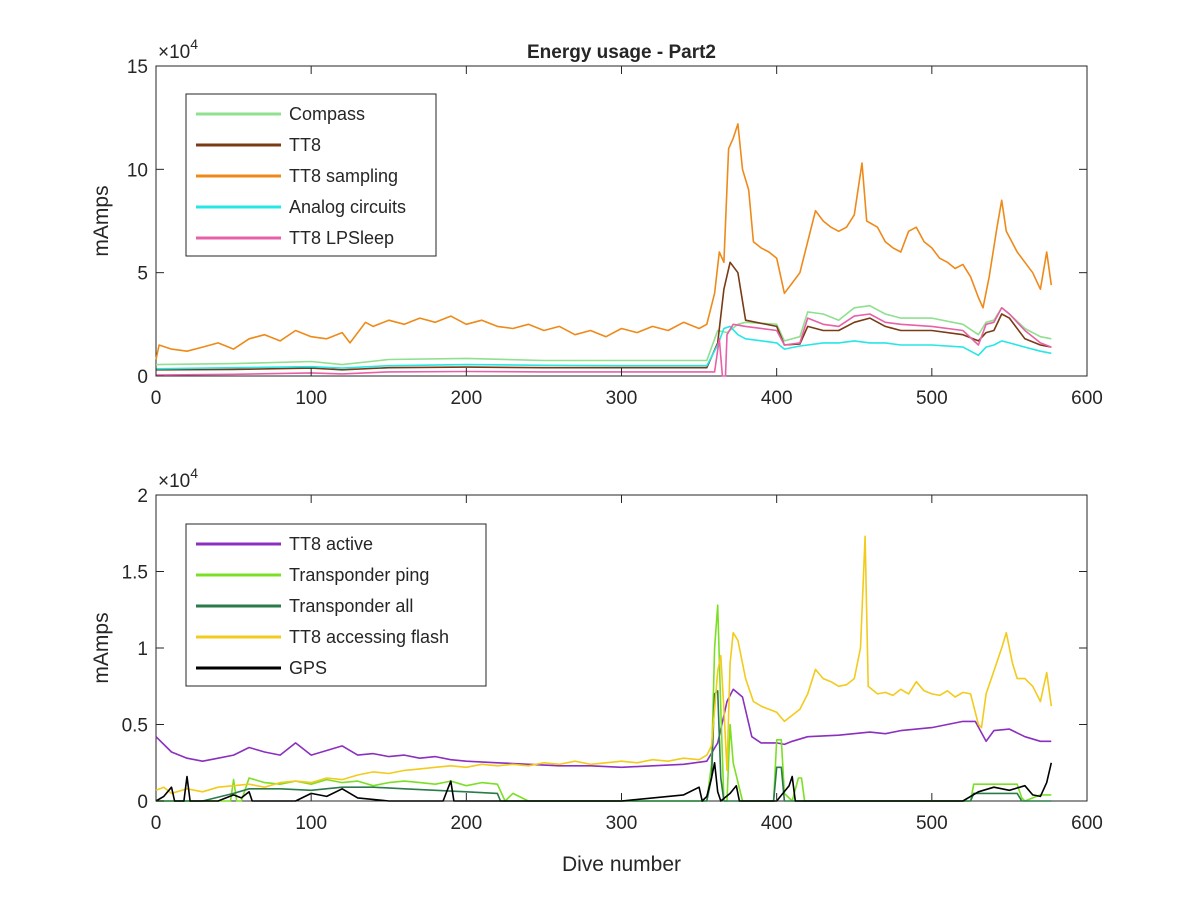  I want to click on legend-label: Transponder ping, so click(359, 575).